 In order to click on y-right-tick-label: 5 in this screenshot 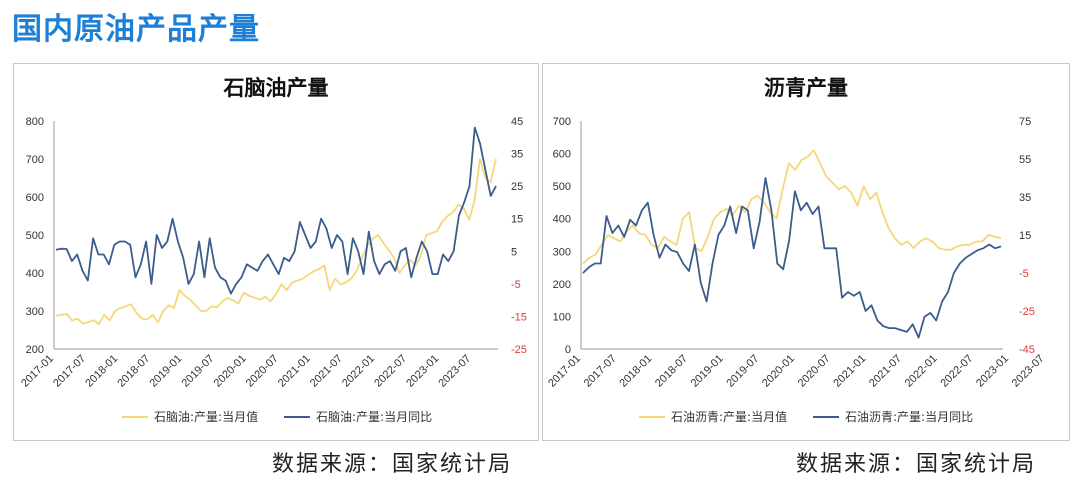, I will do `click(514, 252)`.